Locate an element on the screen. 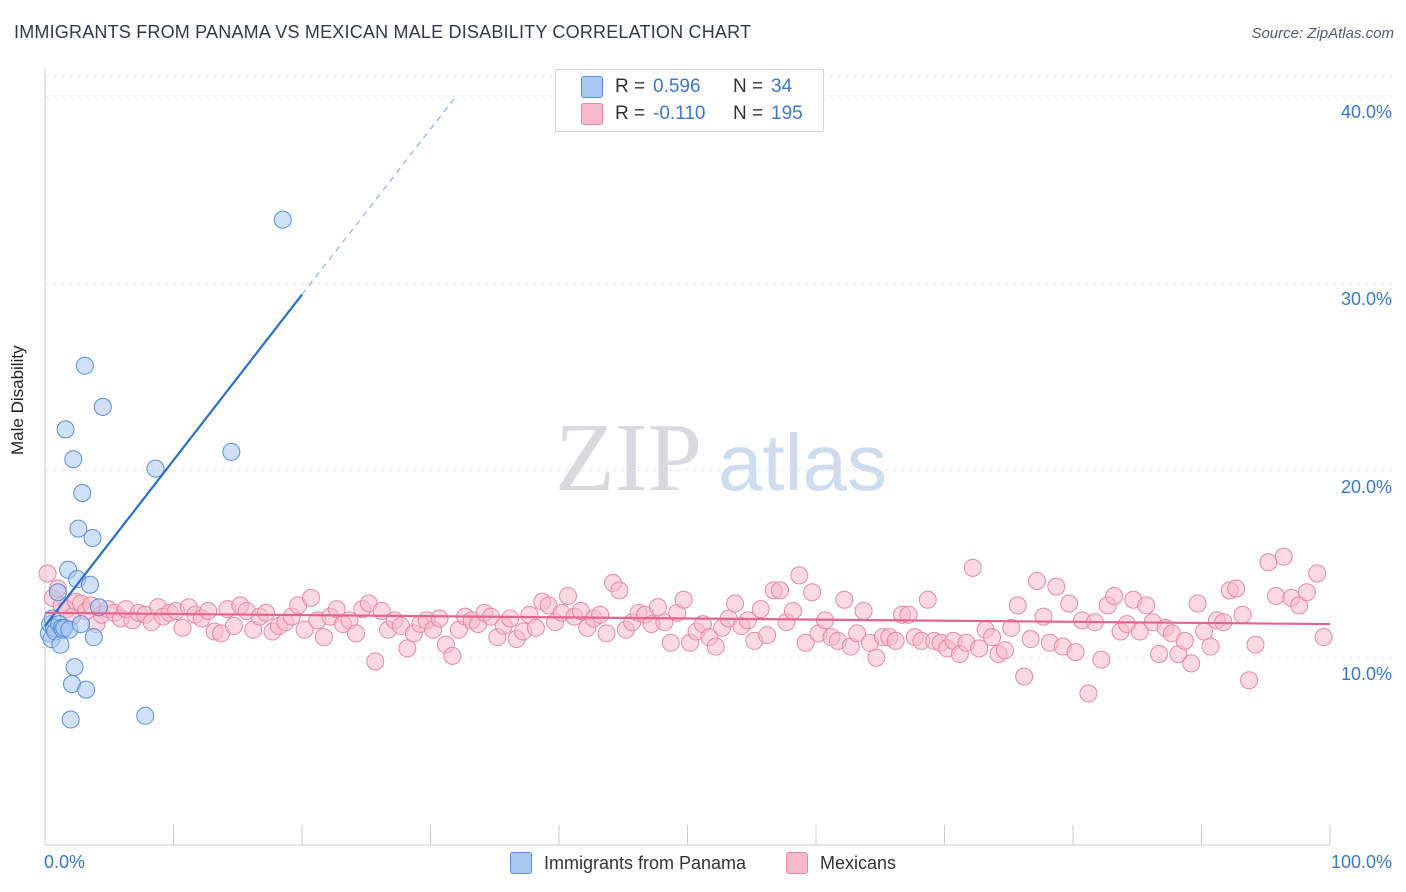 This screenshot has width=1406, height=892. y-tick-label: 40.0% is located at coordinates (1366, 112).